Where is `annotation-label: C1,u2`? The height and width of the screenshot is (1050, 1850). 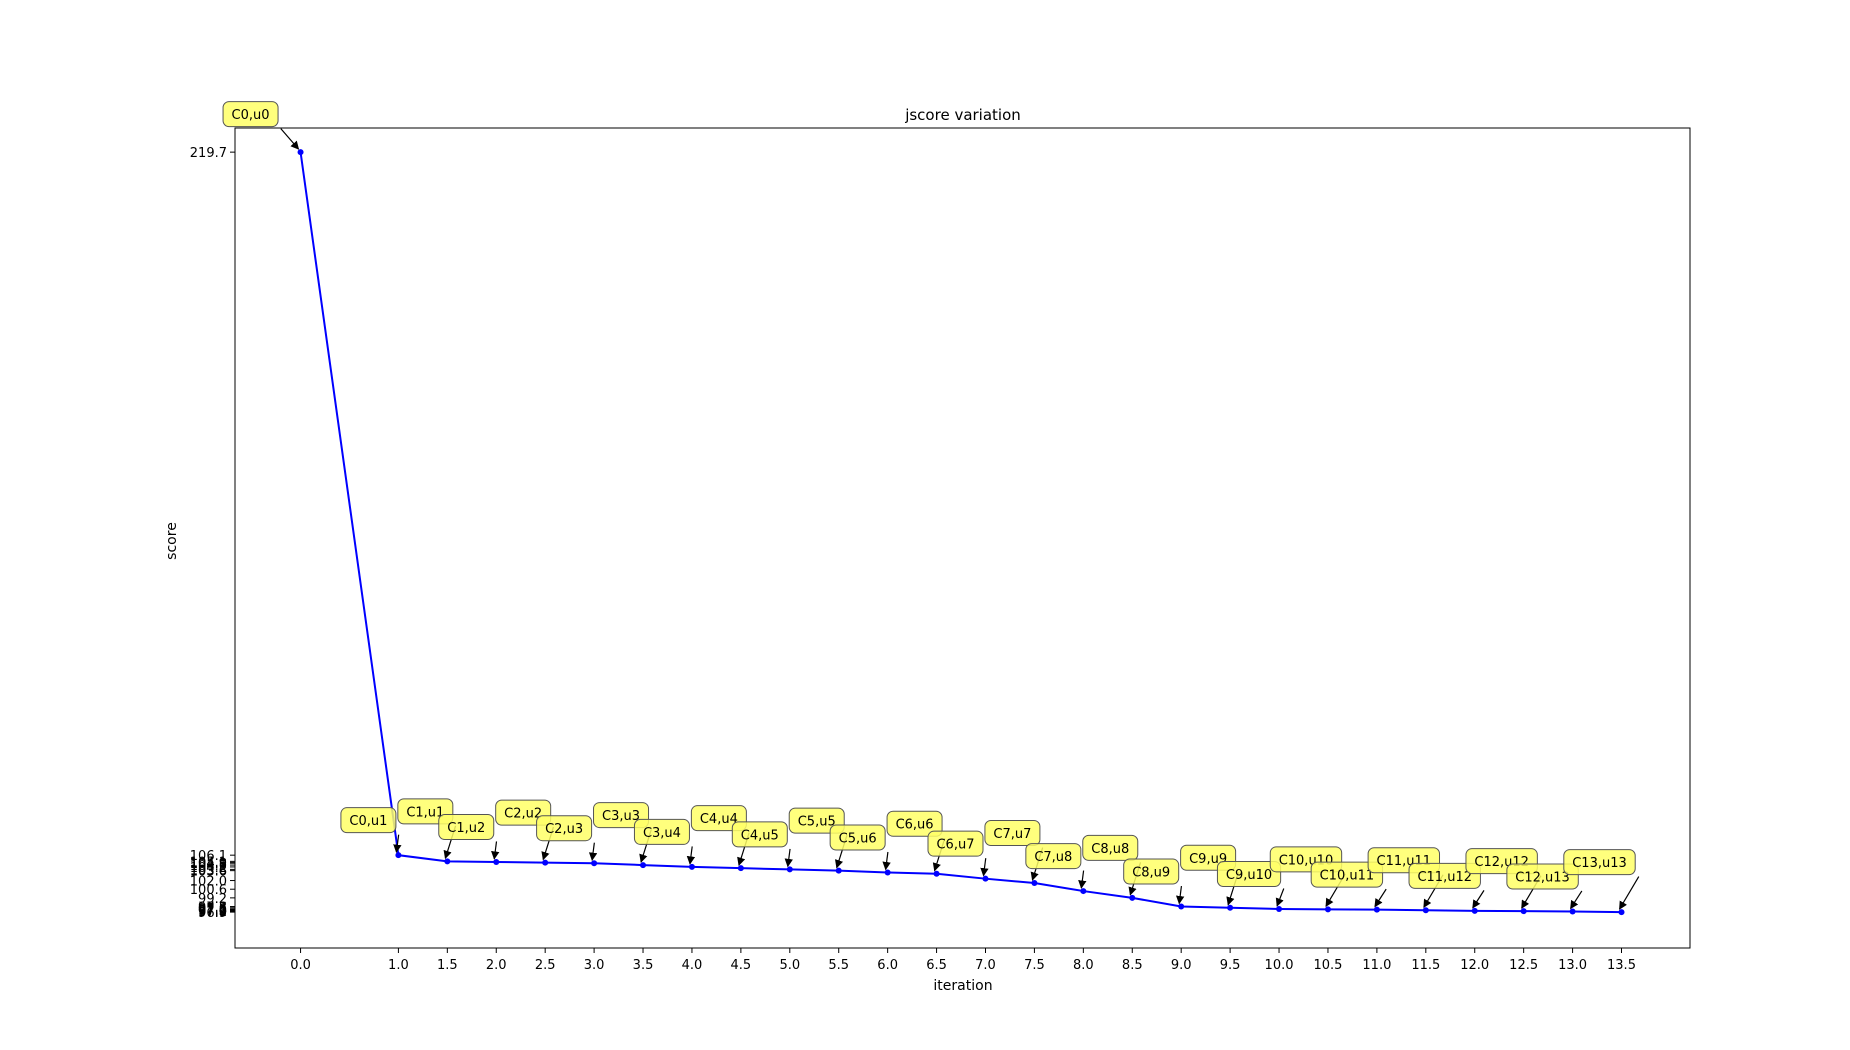
annotation-label: C1,u2 is located at coordinates (466, 828).